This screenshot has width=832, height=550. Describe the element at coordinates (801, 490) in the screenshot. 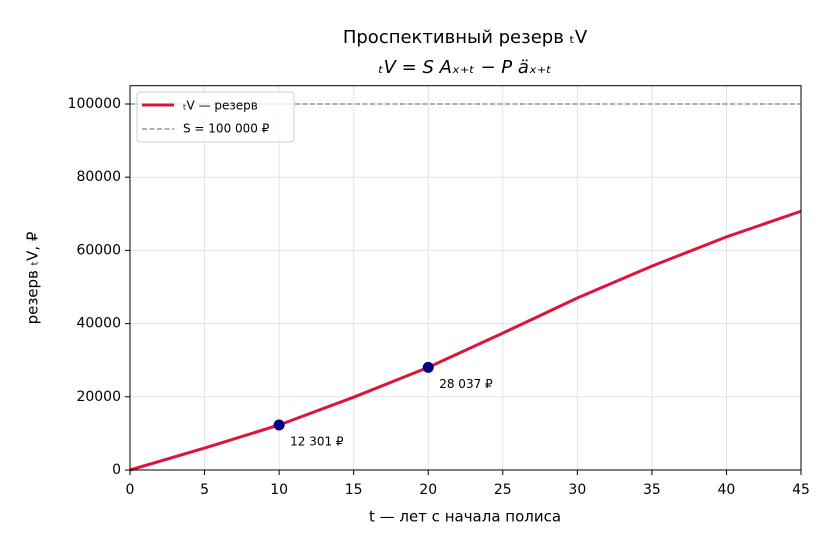

I see `x-tick-label: 45` at that location.